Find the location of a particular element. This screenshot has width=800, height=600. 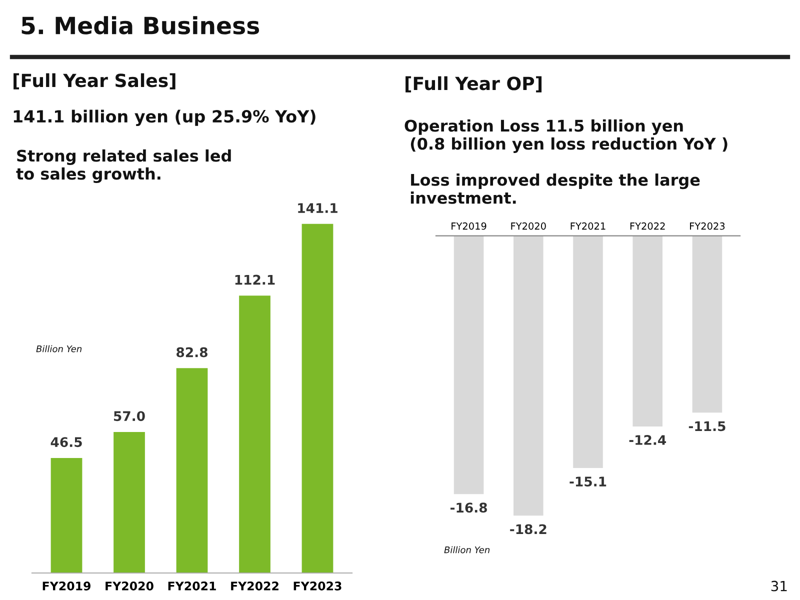

chart-subtitle: 141.1 billion yen (up 25.9% YoY) is located at coordinates (165, 118).